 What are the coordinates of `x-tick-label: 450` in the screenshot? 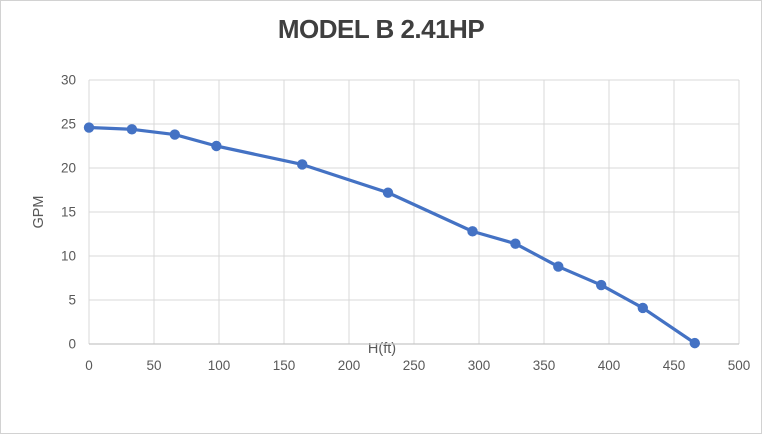 It's located at (674, 365).